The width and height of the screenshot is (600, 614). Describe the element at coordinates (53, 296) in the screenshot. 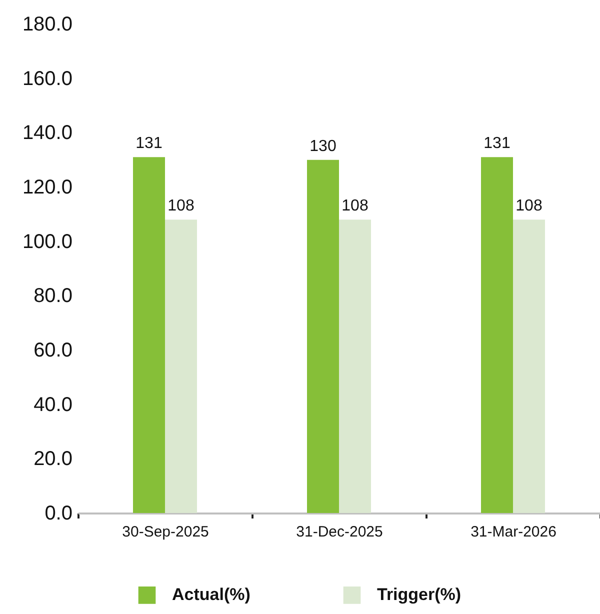

I see `y-tick-label: 80.0` at that location.